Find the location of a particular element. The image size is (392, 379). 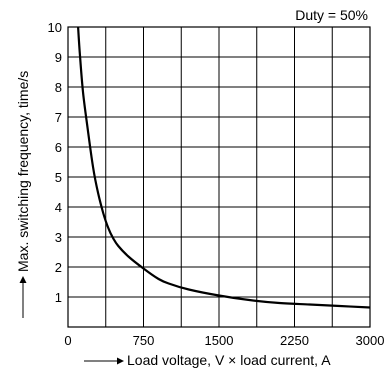

y-tick-label: 4 is located at coordinates (58, 207).